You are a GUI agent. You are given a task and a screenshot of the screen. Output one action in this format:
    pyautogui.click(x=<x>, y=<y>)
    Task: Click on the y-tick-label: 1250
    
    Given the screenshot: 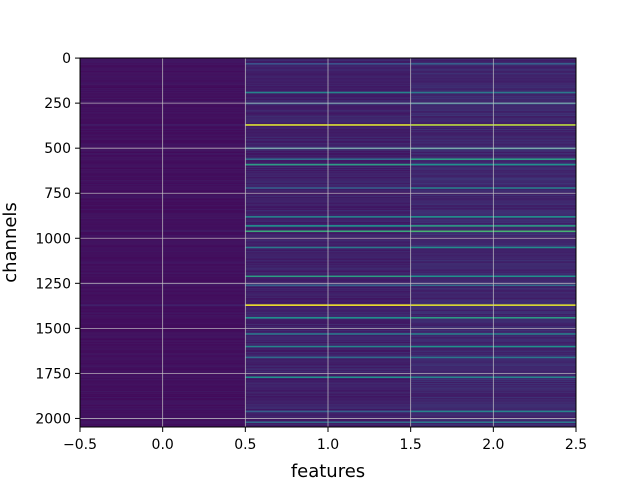 What is the action you would take?
    pyautogui.click(x=53, y=284)
    